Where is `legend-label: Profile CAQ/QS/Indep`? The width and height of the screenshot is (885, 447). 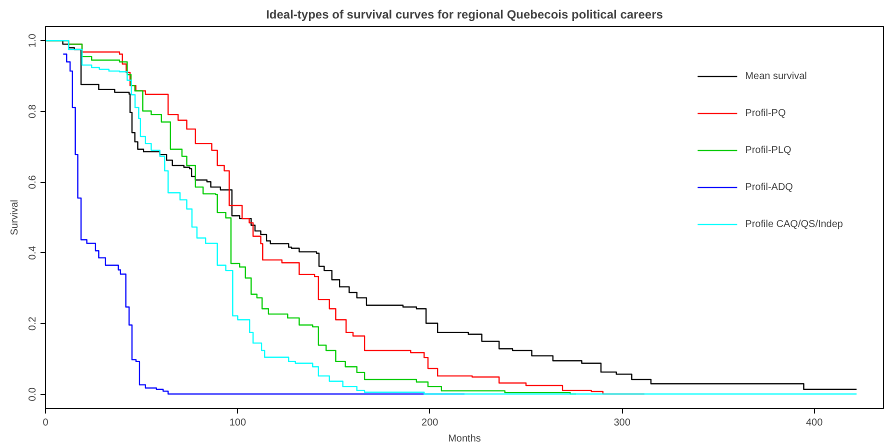
legend-label: Profile CAQ/QS/Indep is located at coordinates (794, 224).